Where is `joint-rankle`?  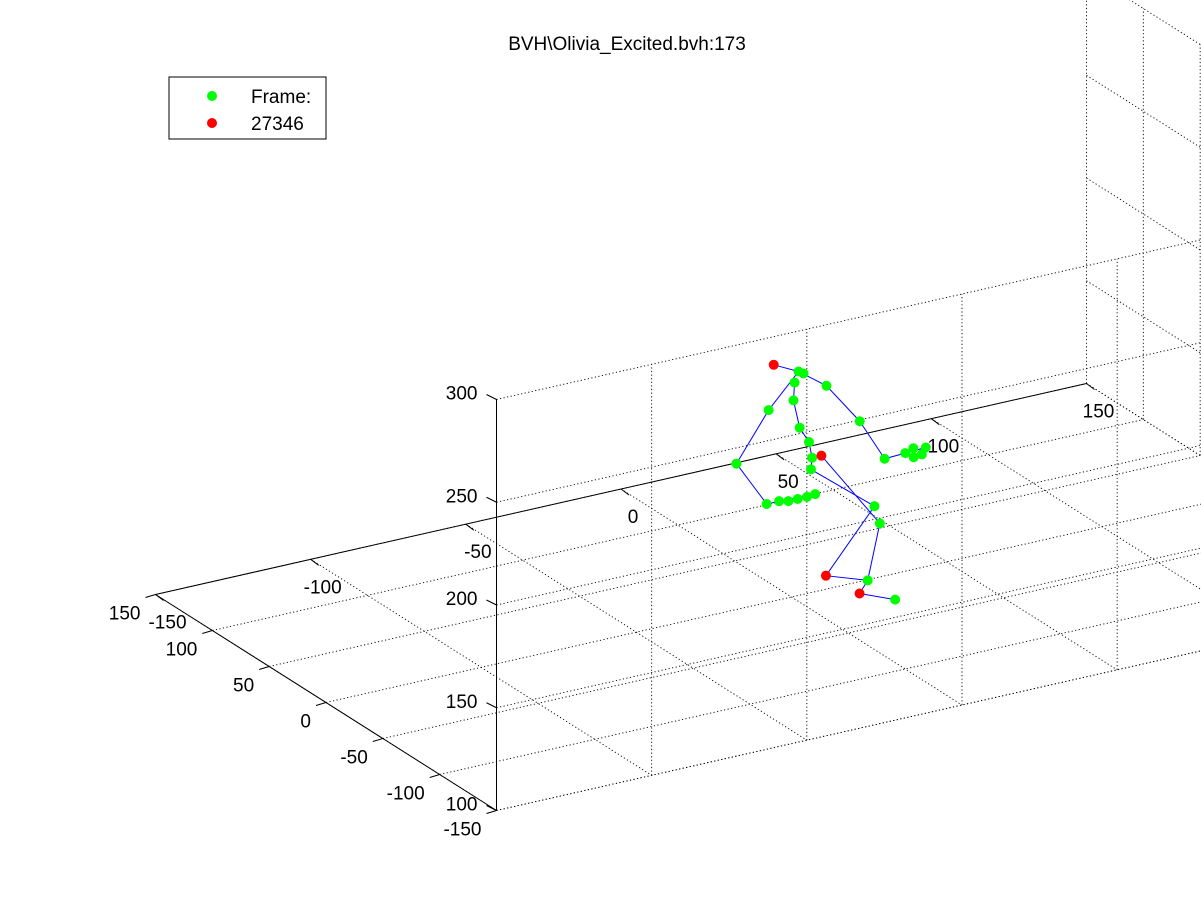
joint-rankle is located at coordinates (867, 580).